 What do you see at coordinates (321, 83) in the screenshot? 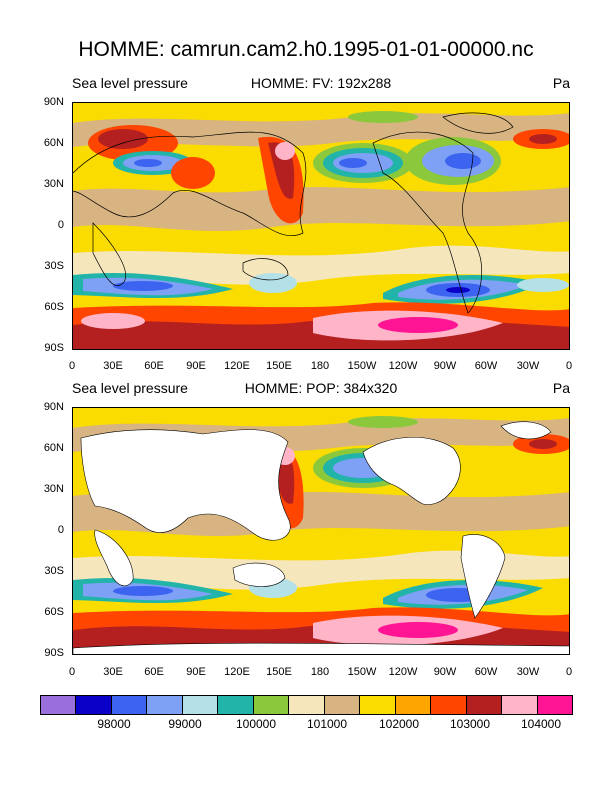
I see `panel-center-label: HOMME: FV: 192x288` at bounding box center [321, 83].